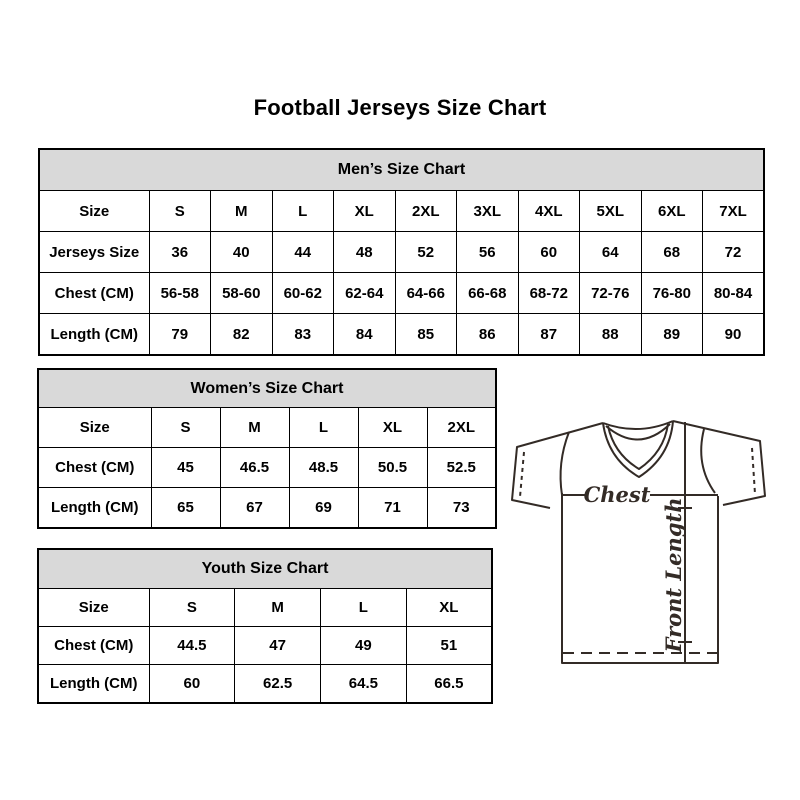 This screenshot has width=800, height=800. Describe the element at coordinates (638, 446) in the screenshot. I see `jersey-collar-v-inner-curve` at that location.